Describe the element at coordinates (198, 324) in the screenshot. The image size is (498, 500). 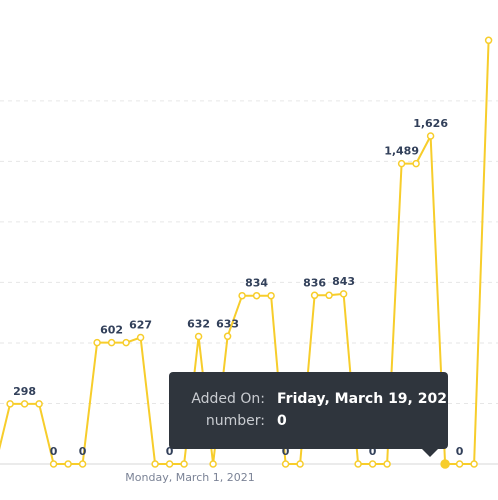
I see `data-label: 632` at that location.